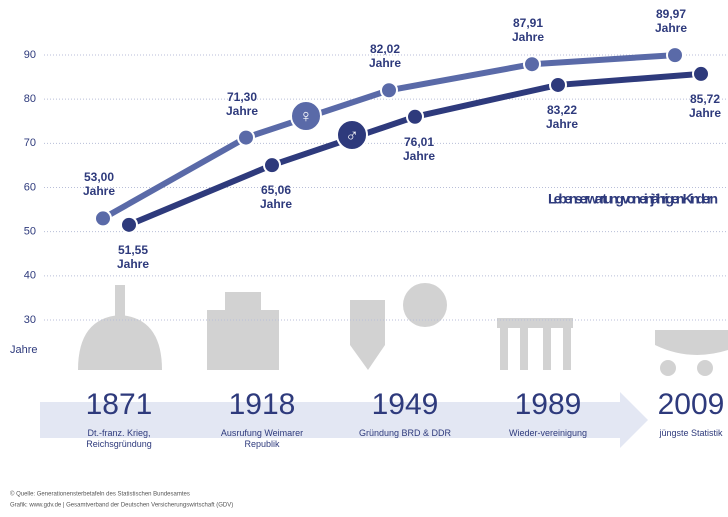 Image resolution: width=728 pixels, height=517 pixels. What do you see at coordinates (119, 404) in the screenshot?
I see `year-label: 1871` at bounding box center [119, 404].